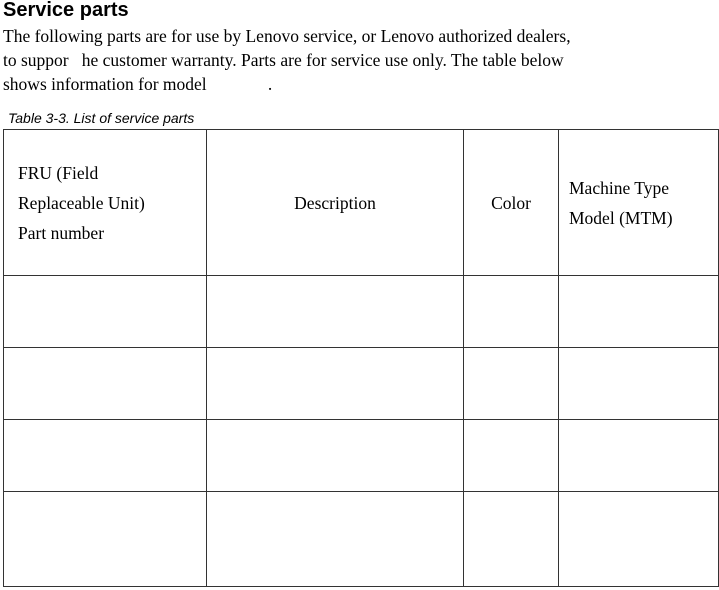 The height and width of the screenshot is (590, 719). I want to click on header-line: FRU (Field, so click(58, 172).